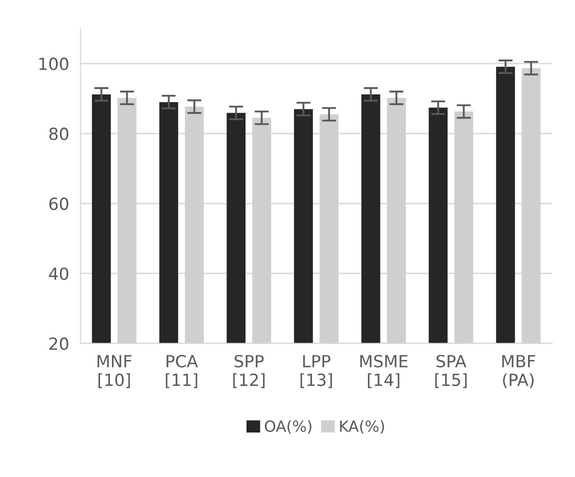 The image size is (575, 477). Describe the element at coordinates (316, 371) in the screenshot. I see `x-tick-label: LPP [13]` at that location.